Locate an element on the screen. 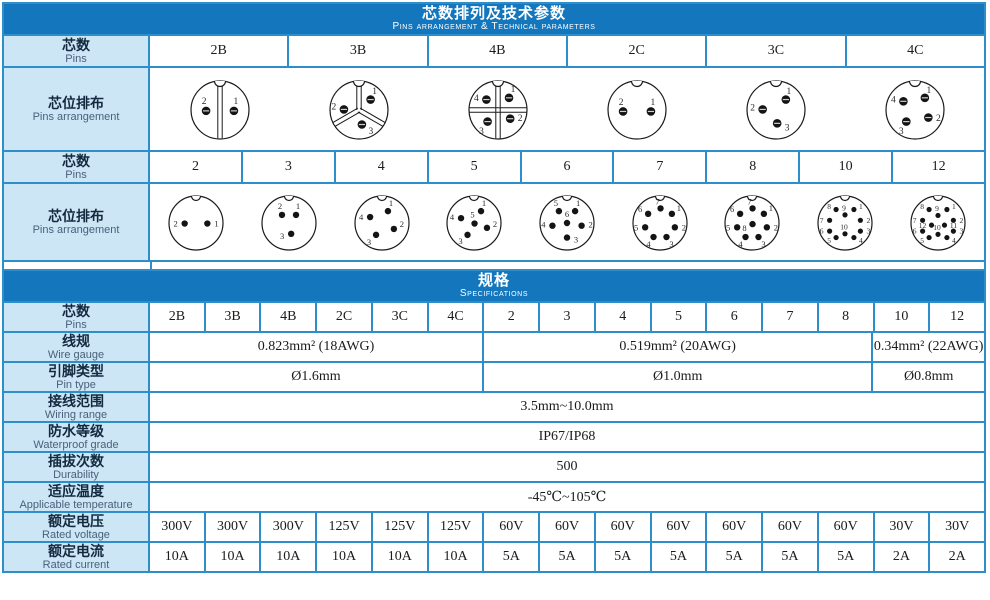 The width and height of the screenshot is (990, 600). spec-cell-rated-voltage-11: 60V is located at coordinates (789, 527).